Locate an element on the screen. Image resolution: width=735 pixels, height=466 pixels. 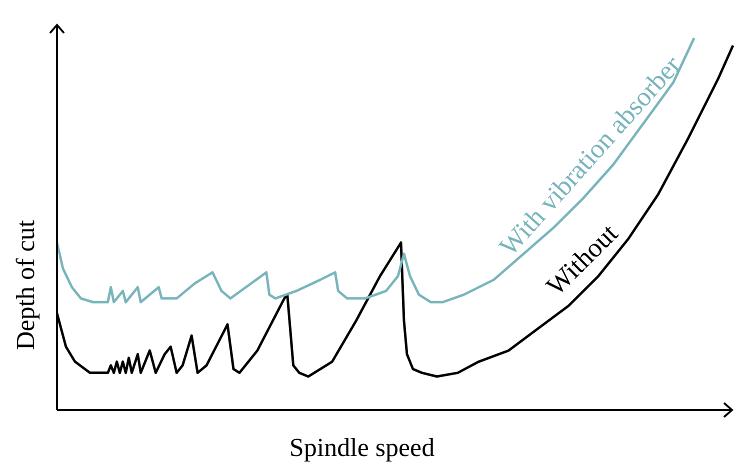
y-axis-title: Depth of cut is located at coordinates (25, 284).